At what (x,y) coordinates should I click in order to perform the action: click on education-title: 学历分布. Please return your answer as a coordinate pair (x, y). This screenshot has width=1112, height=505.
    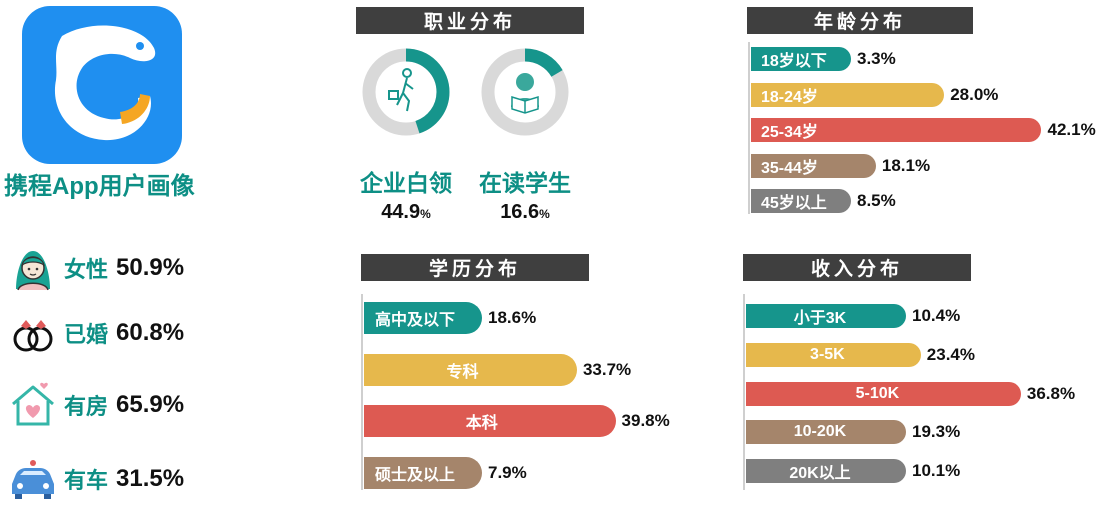
    Looking at the image, I should click on (475, 267).